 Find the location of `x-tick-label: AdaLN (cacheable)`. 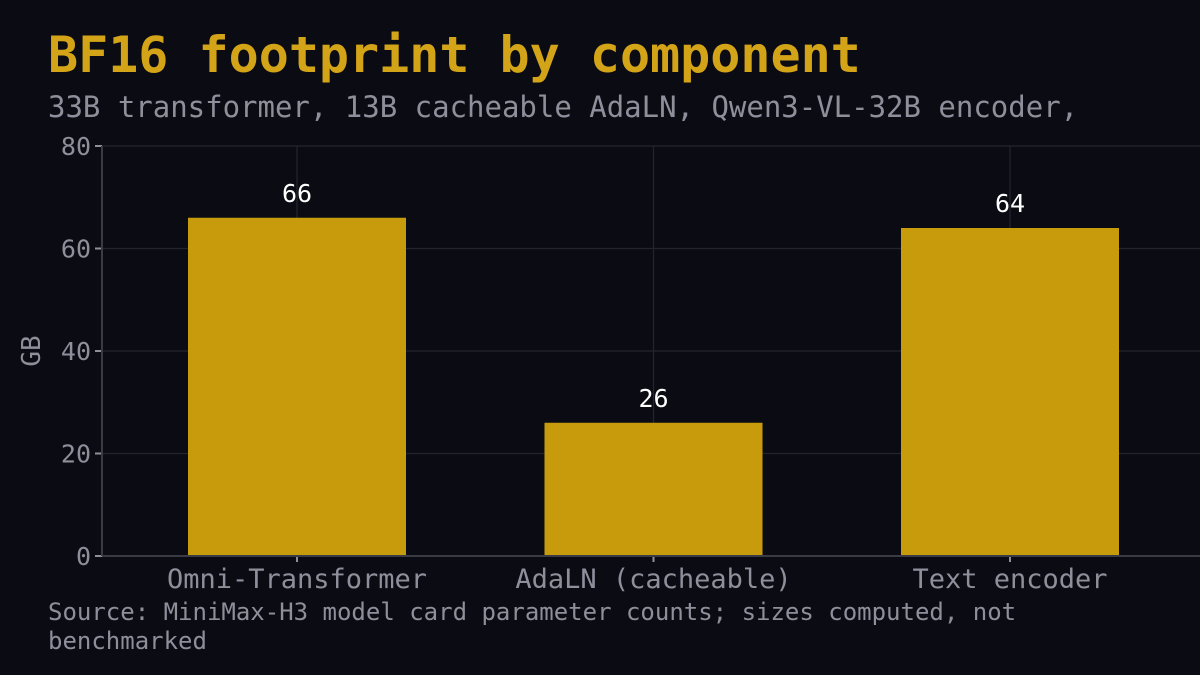

x-tick-label: AdaLN (cacheable) is located at coordinates (653, 579).